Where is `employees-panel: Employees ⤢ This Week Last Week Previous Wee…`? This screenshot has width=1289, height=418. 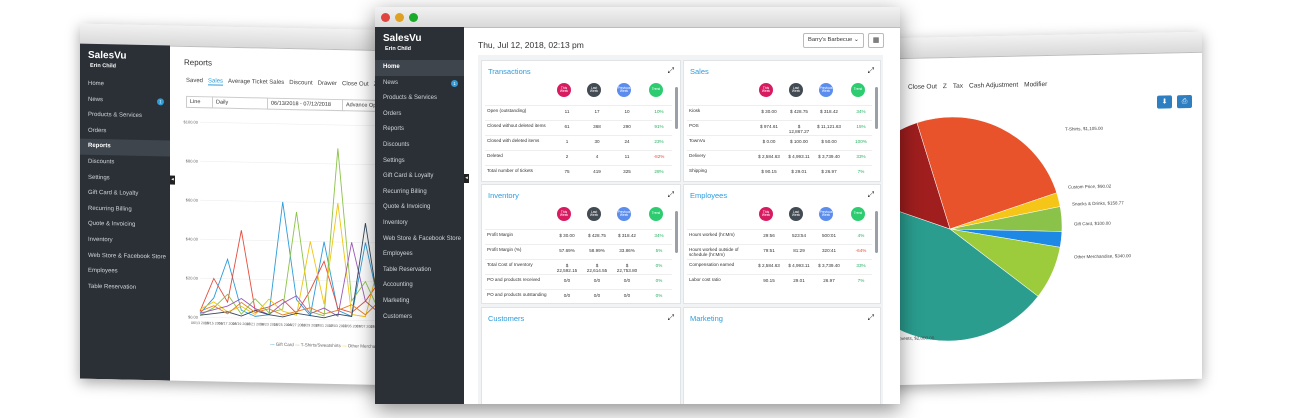
employees-panel: Employees ⤢ This Week Last Week Previous Wee… is located at coordinates (782, 244).